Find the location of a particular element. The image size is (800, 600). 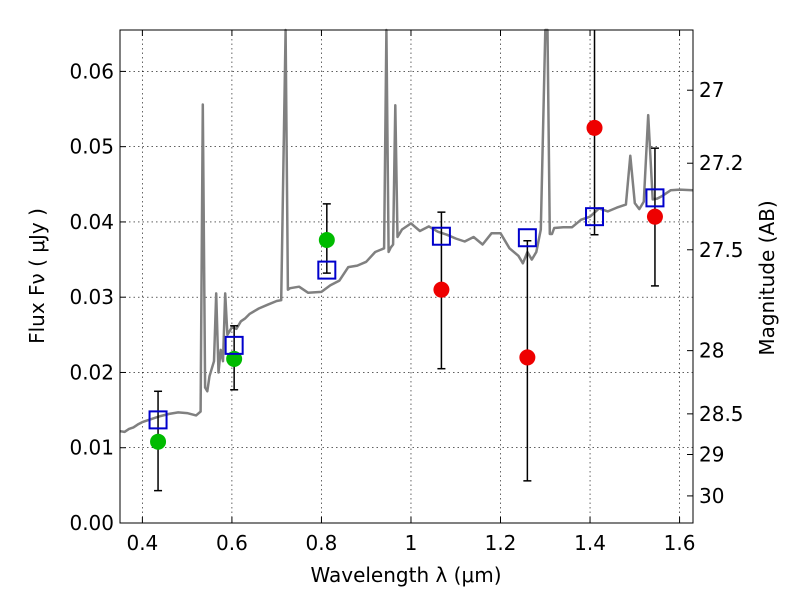

y-tick-label: 0.00 is located at coordinates (91, 523).